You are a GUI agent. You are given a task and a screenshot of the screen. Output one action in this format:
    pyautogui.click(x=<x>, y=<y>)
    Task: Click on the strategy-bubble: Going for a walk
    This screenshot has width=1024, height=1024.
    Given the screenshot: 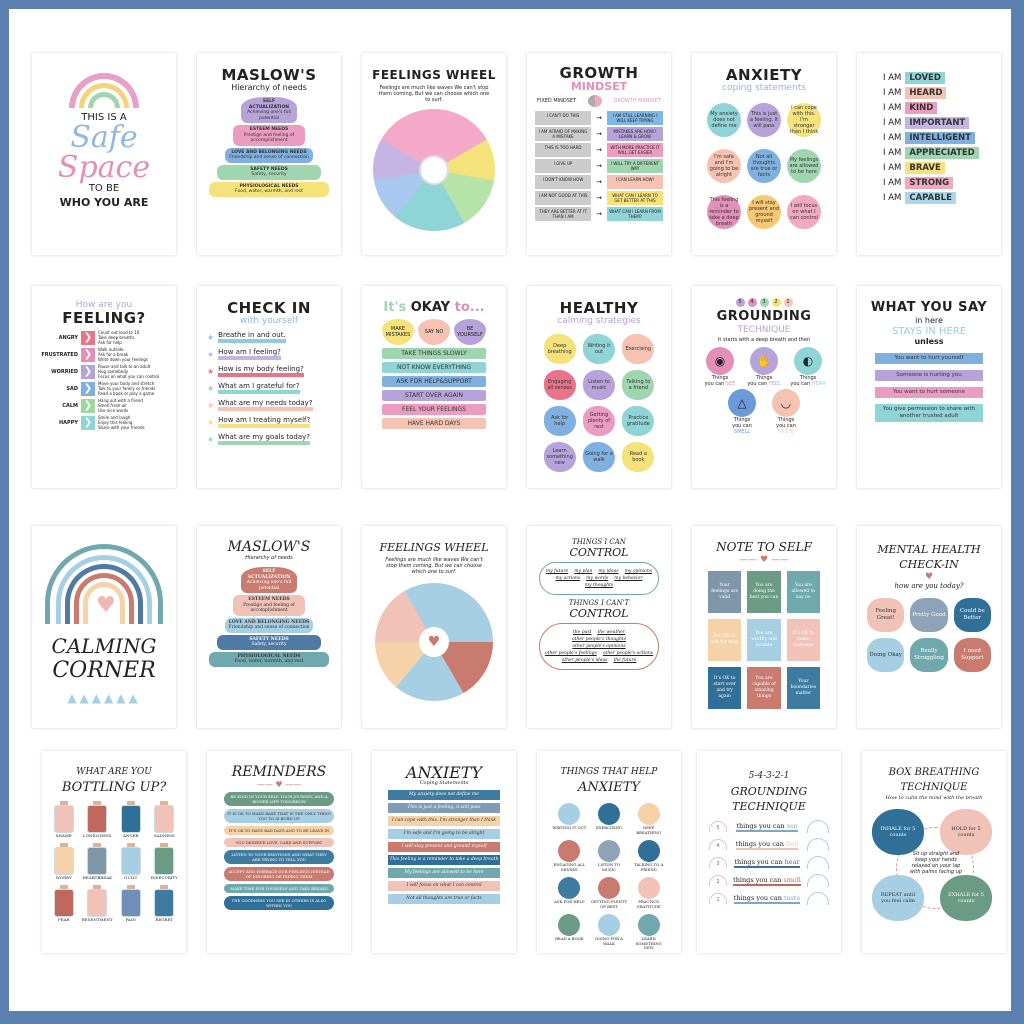 What is the action you would take?
    pyautogui.click(x=598, y=457)
    